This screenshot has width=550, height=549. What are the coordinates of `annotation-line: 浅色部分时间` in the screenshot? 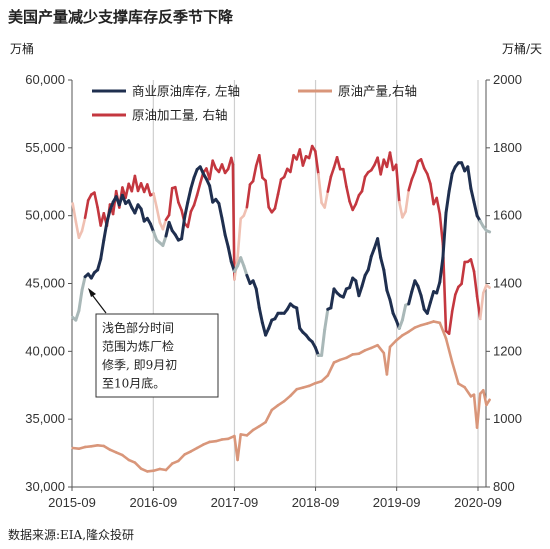 It's located at (138, 327).